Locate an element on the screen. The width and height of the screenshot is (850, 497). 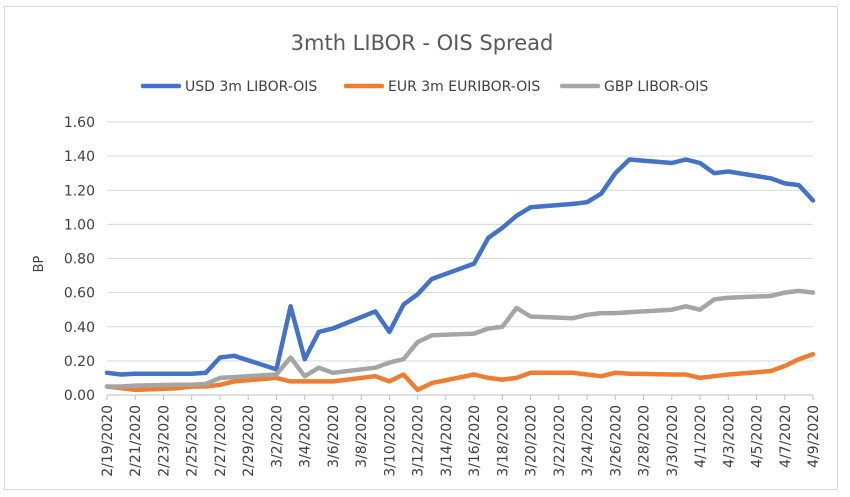
x-tick-label: 4/3/2020 is located at coordinates (729, 436).